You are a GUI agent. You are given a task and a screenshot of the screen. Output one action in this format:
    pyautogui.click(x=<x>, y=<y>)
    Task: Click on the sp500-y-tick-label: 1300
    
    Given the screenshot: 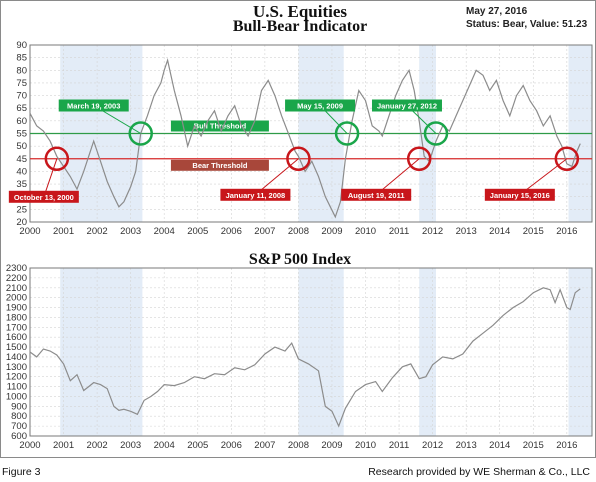 What is the action you would take?
    pyautogui.click(x=16, y=367)
    